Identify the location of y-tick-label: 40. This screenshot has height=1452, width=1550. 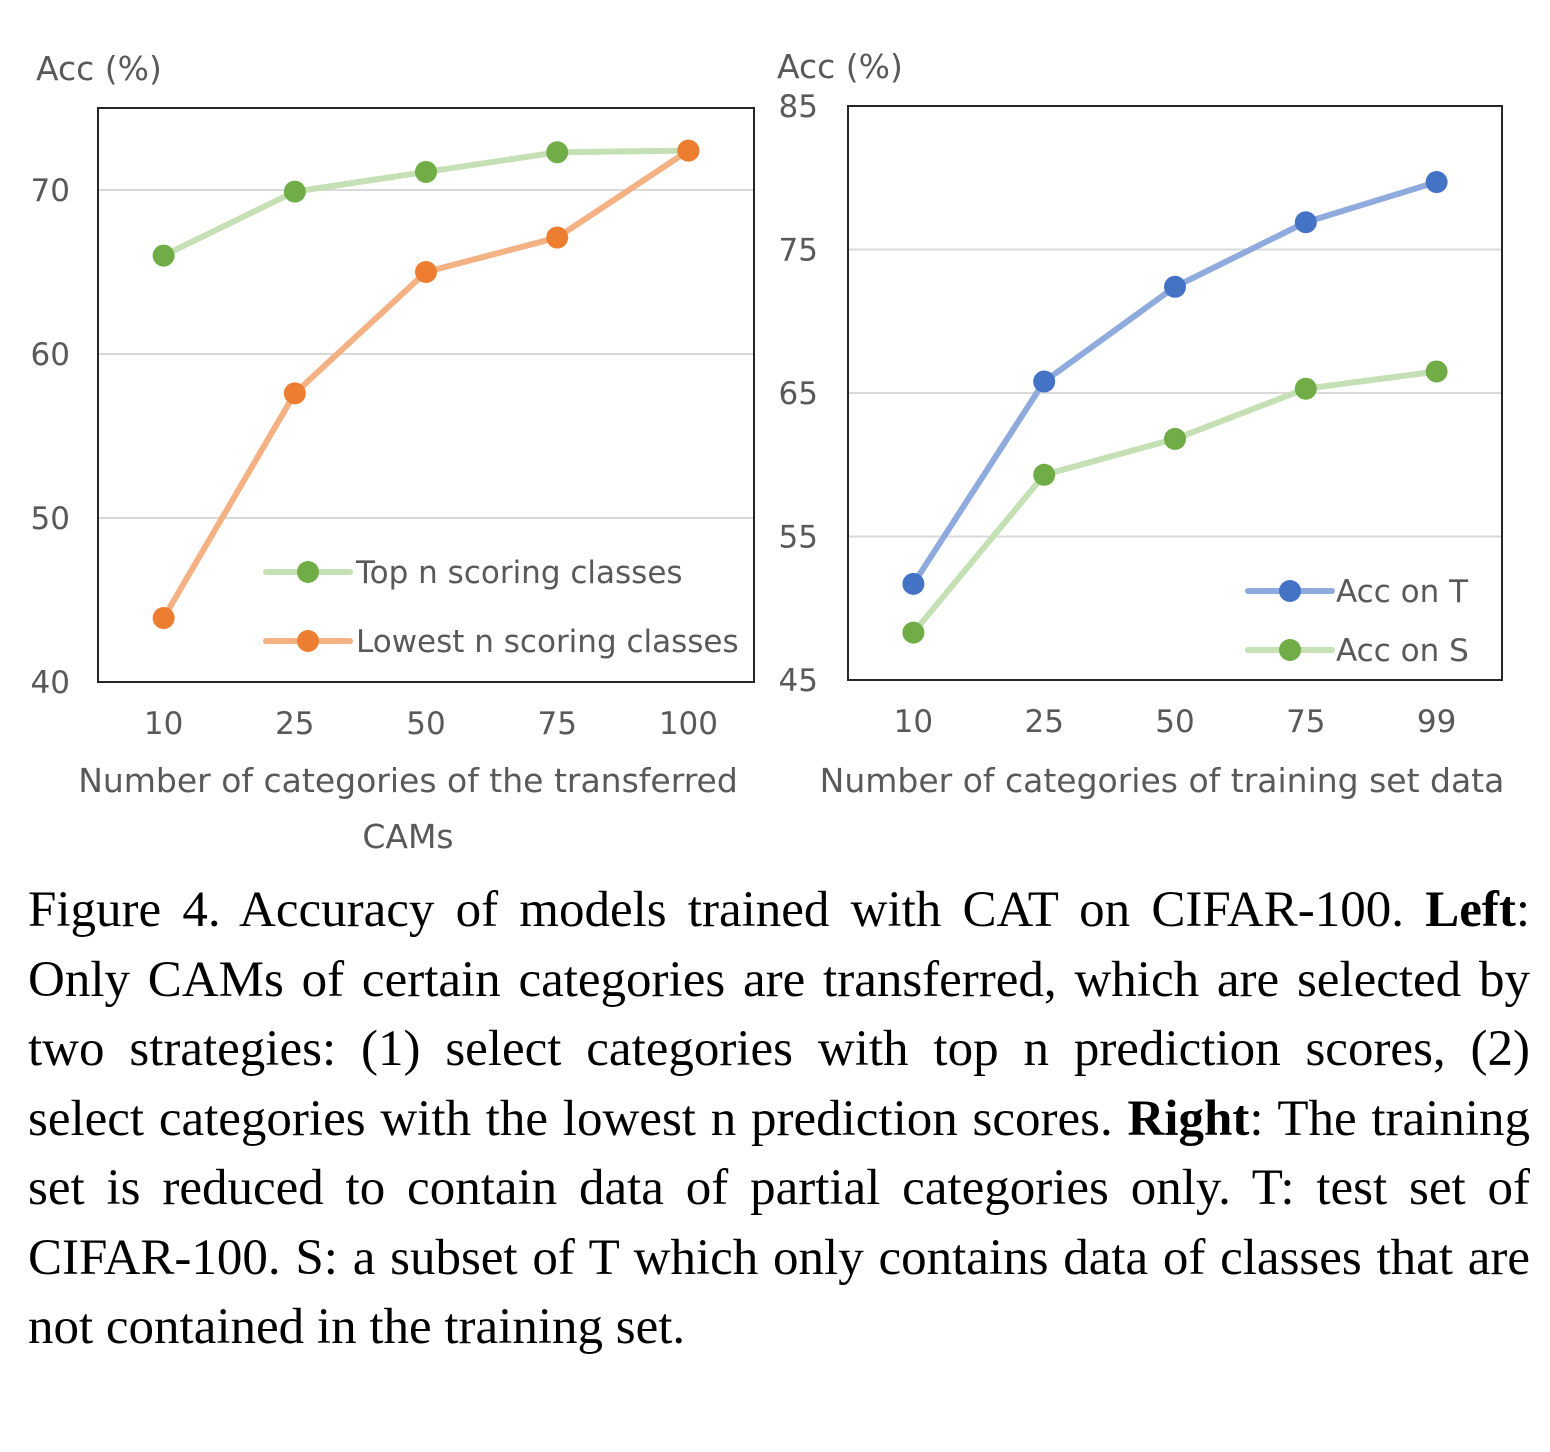
(50, 683).